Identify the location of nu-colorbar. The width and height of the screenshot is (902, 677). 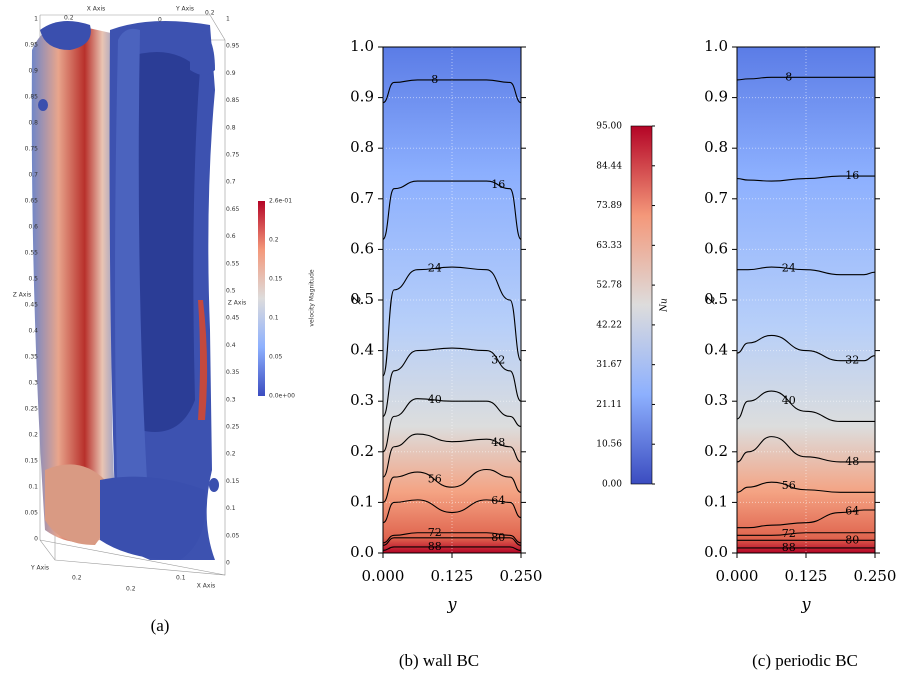
(641, 305).